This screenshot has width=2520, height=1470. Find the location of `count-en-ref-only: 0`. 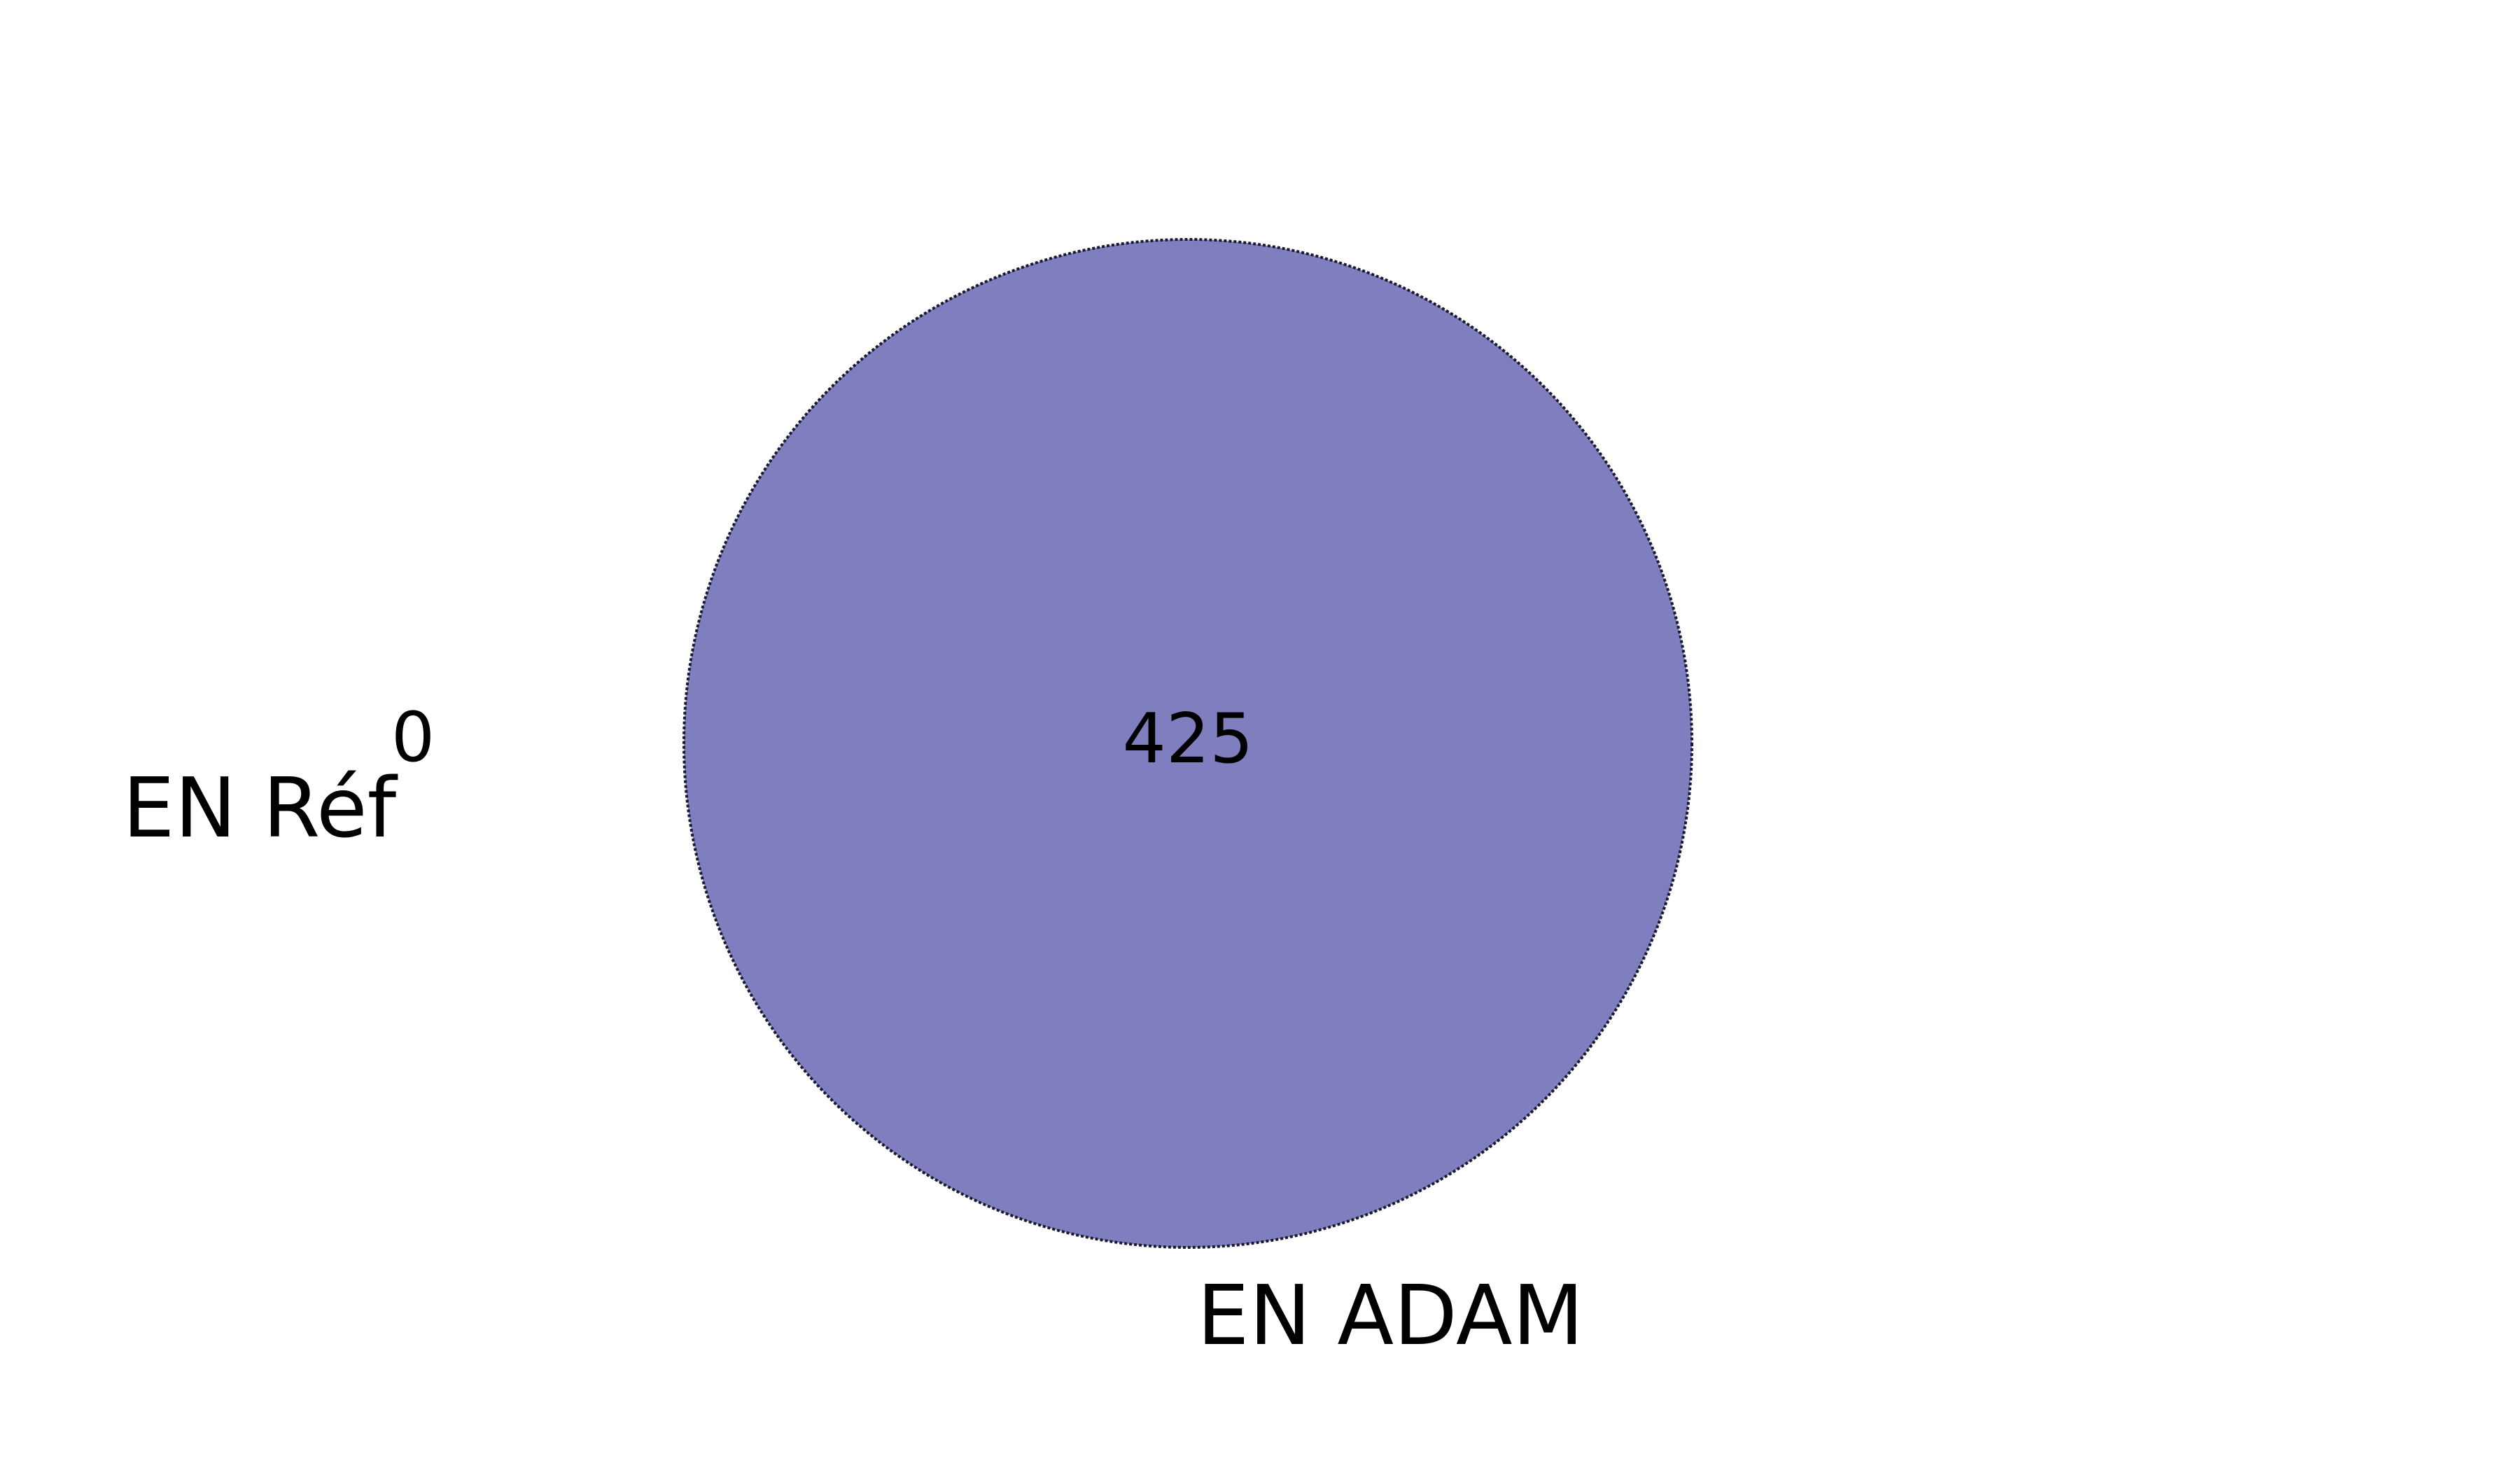

count-en-ref-only: 0 is located at coordinates (413, 738).